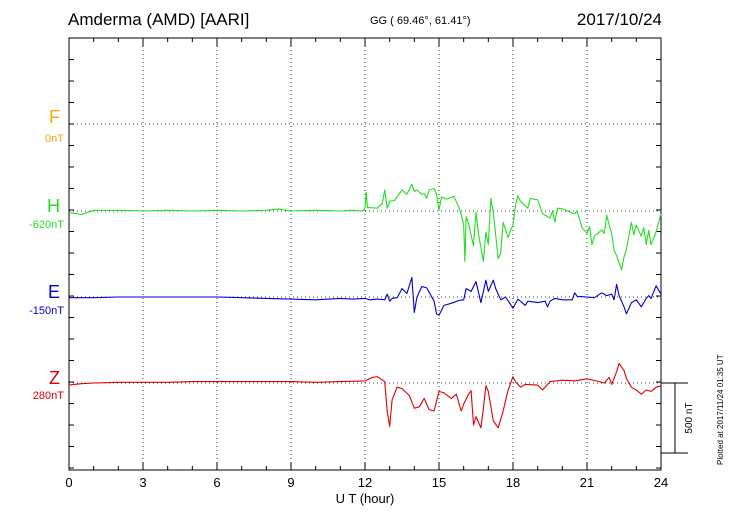 The width and height of the screenshot is (730, 520). I want to click on x-tick-label-6: 6, so click(216, 482).